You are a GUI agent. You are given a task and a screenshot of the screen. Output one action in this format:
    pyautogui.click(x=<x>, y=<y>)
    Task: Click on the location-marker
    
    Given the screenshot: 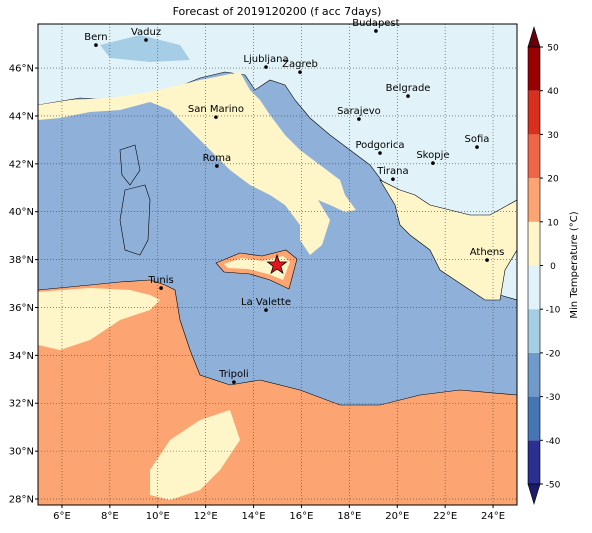 What is the action you would take?
    pyautogui.click(x=277, y=264)
    